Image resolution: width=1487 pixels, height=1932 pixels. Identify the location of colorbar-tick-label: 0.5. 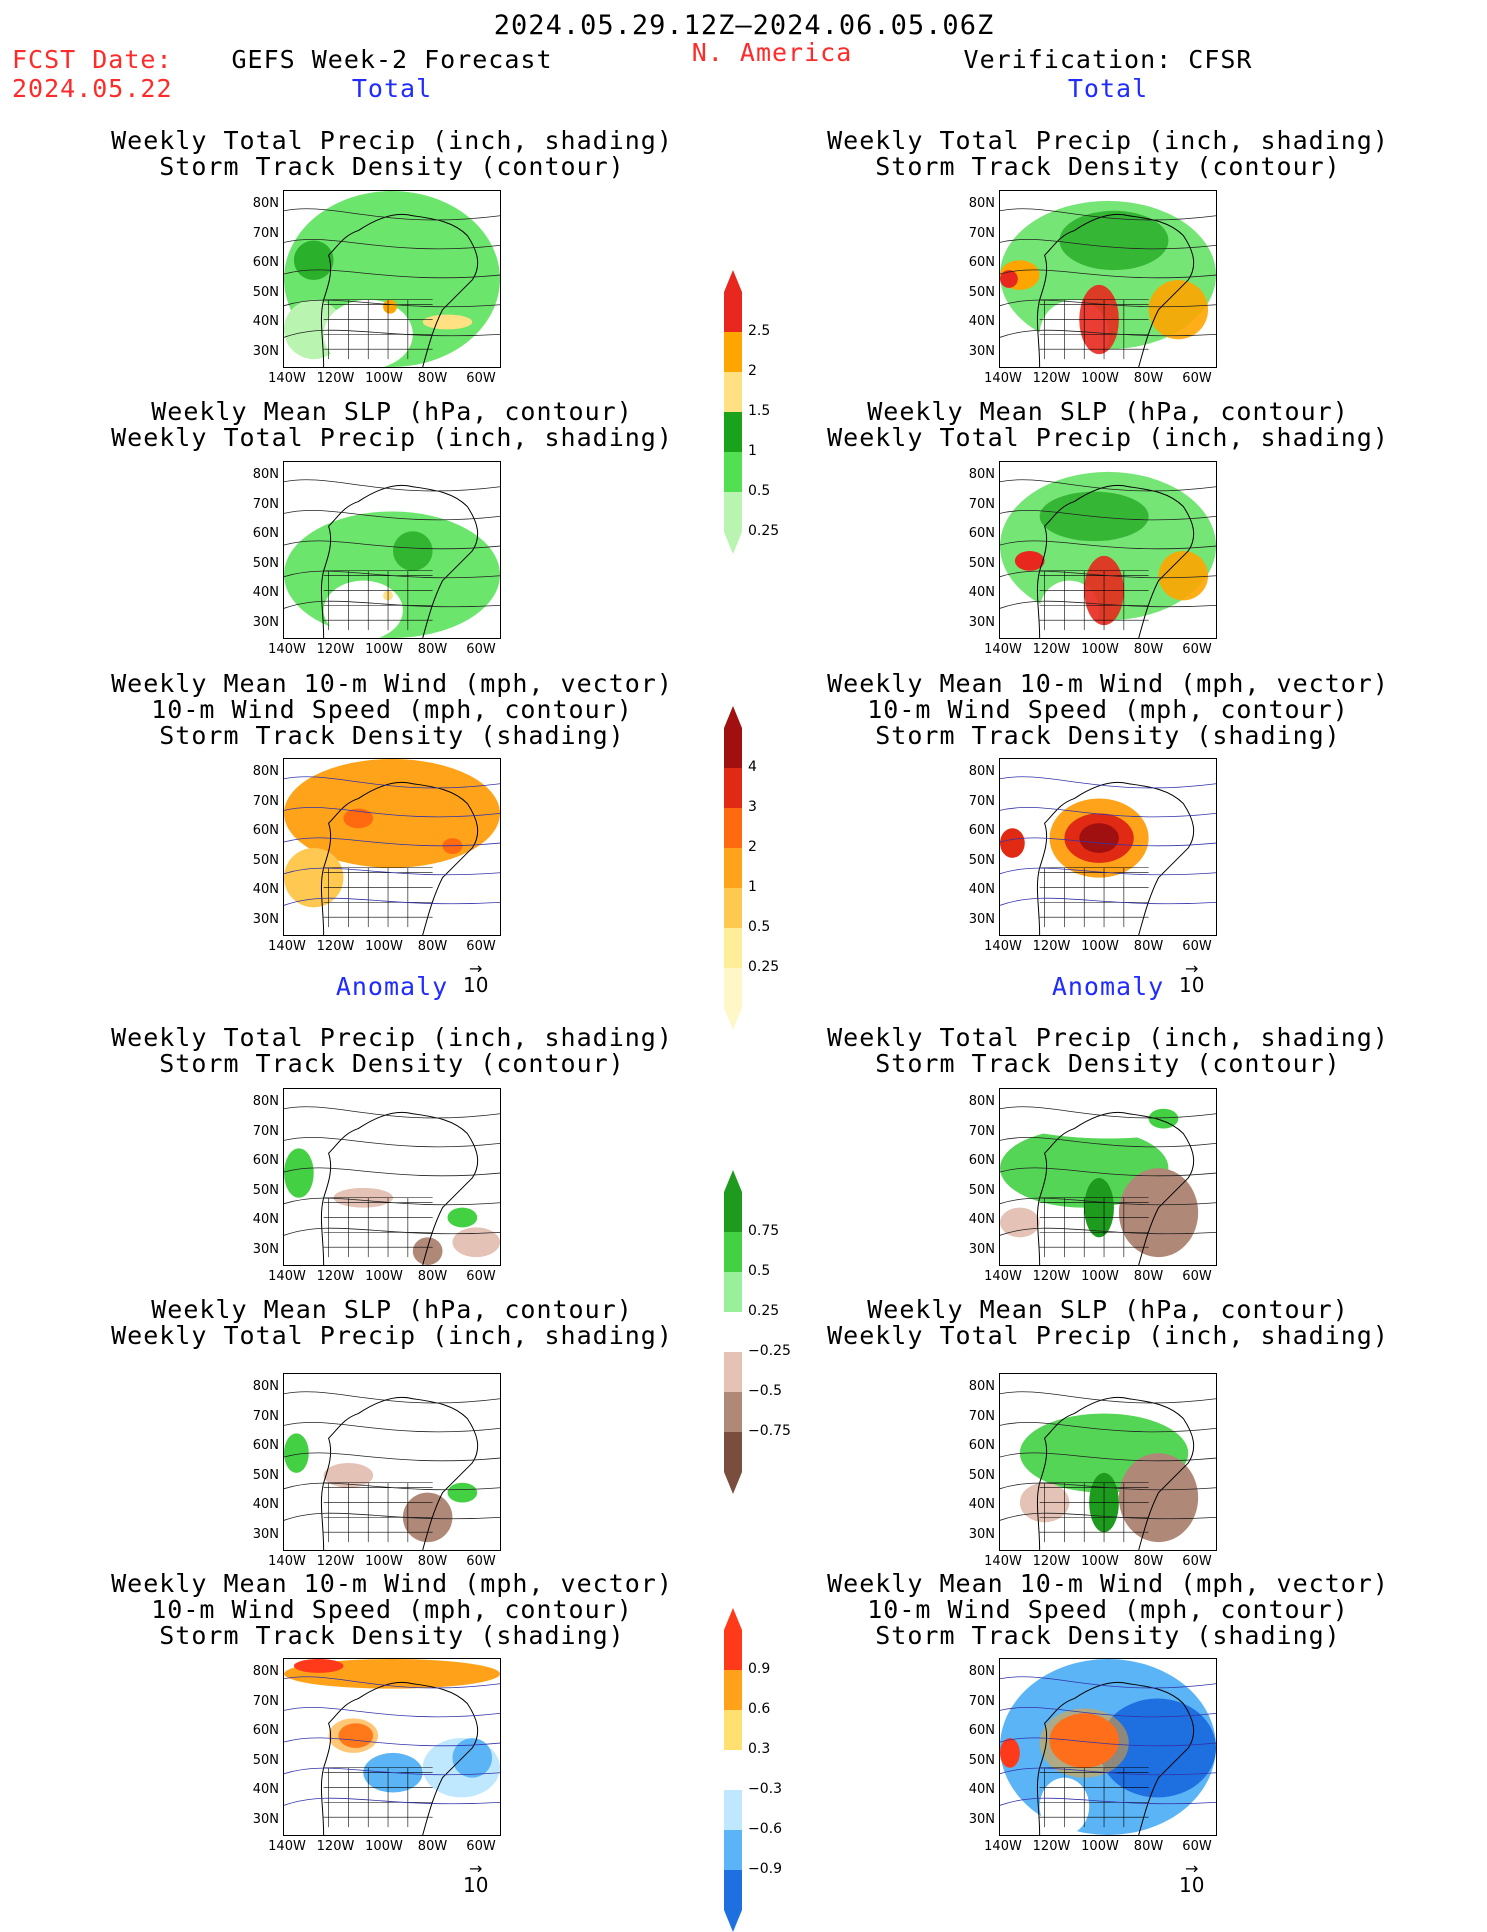
(759, 491).